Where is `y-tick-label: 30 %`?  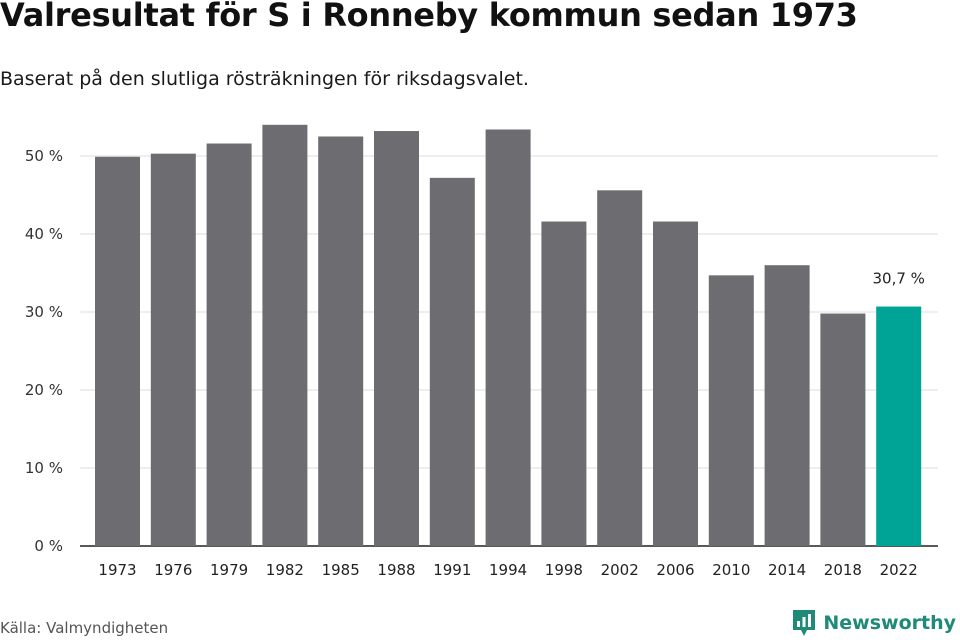
y-tick-label: 30 % is located at coordinates (44, 312).